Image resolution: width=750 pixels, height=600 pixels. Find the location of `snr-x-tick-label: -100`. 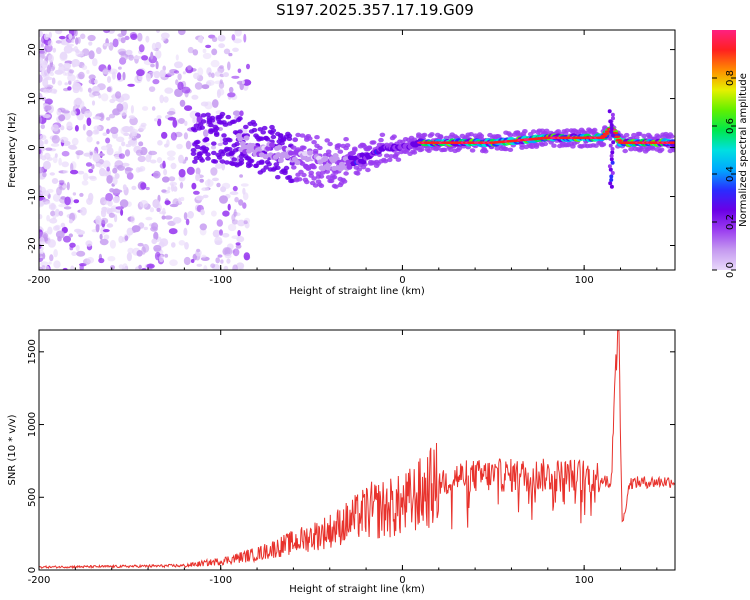

snr-x-tick-label: -100 is located at coordinates (220, 580).